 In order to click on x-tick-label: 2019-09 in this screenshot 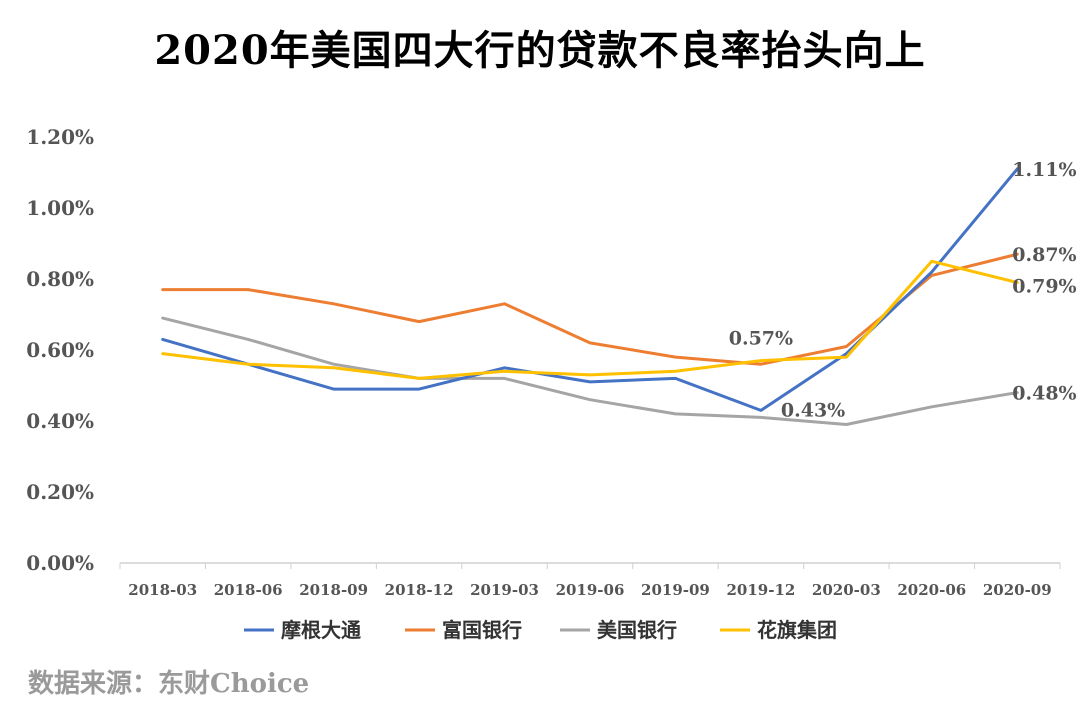, I will do `click(675, 590)`.